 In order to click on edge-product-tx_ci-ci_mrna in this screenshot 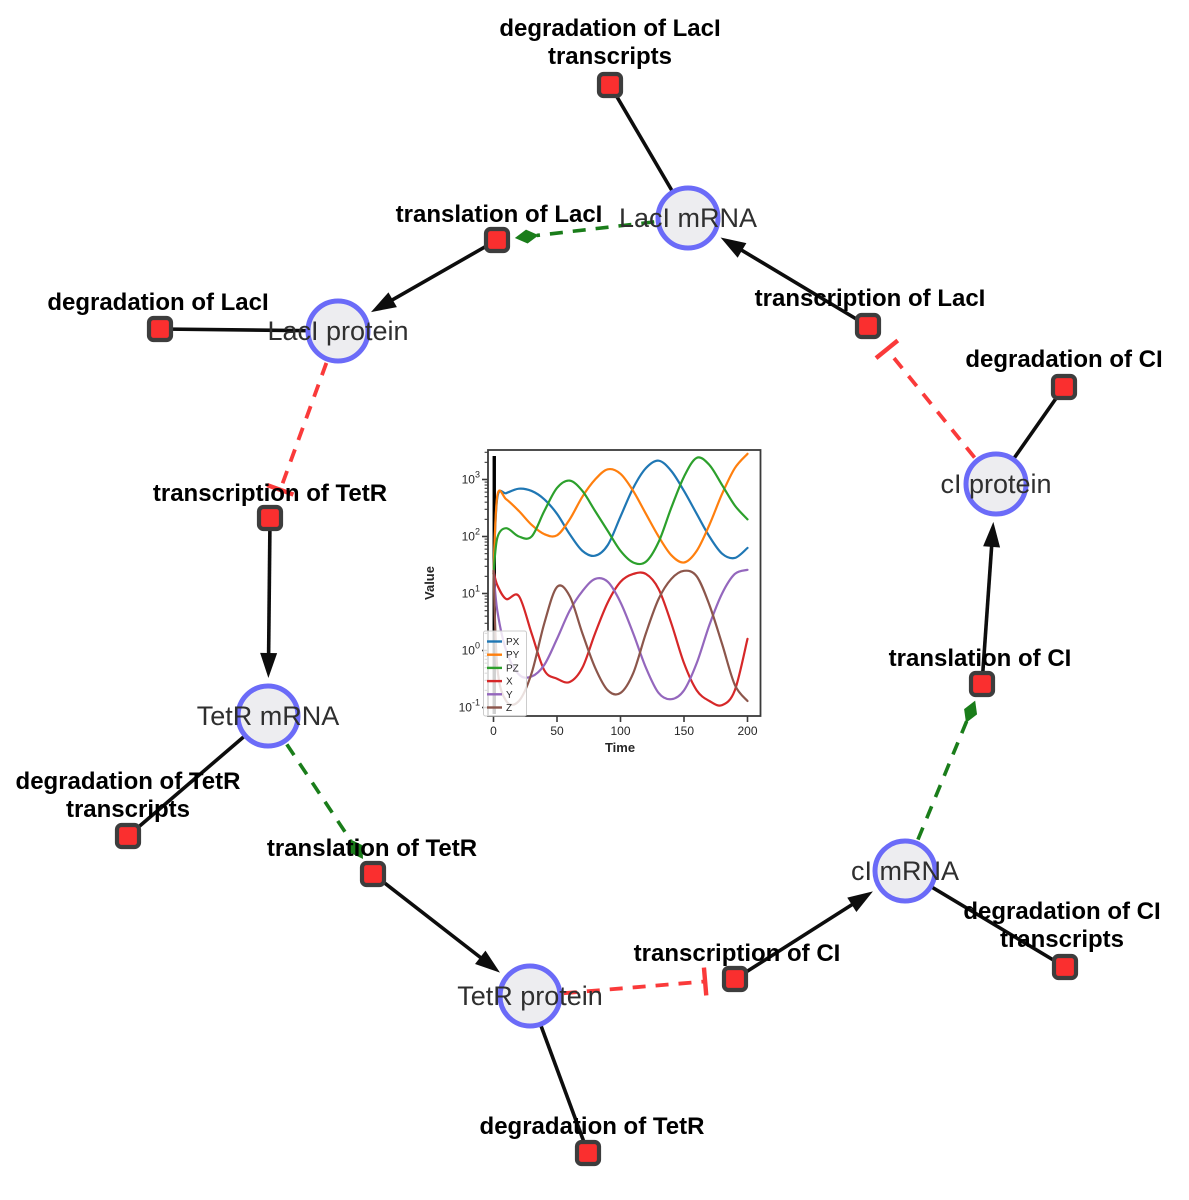, I will do `click(803, 936)`.